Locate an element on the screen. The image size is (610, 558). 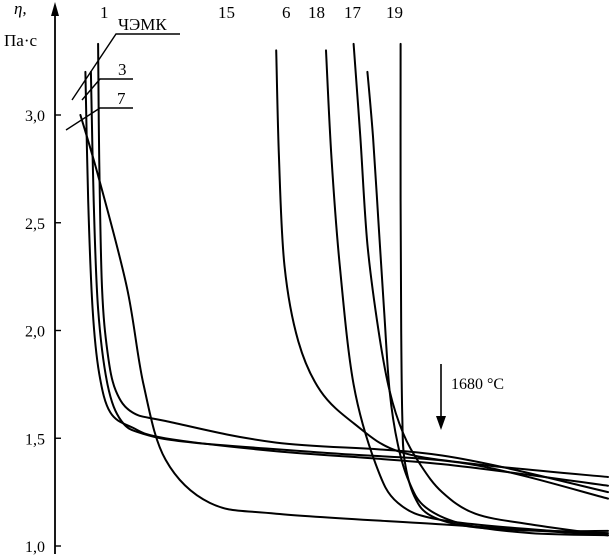
series-label-1: 1 is located at coordinates (104, 12).